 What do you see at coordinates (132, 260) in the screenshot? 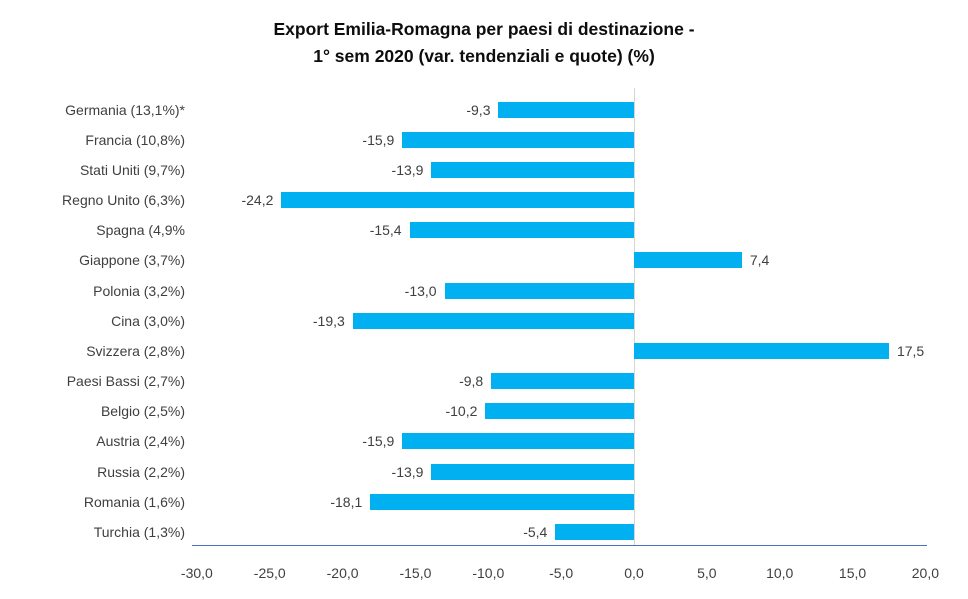
I see `category-label: Giappone (3,7%)` at bounding box center [132, 260].